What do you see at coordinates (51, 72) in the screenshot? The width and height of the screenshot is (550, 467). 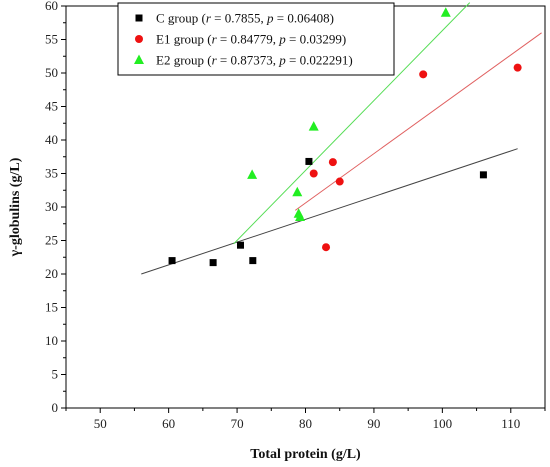 I see `y-tick-label: 50` at bounding box center [51, 72].